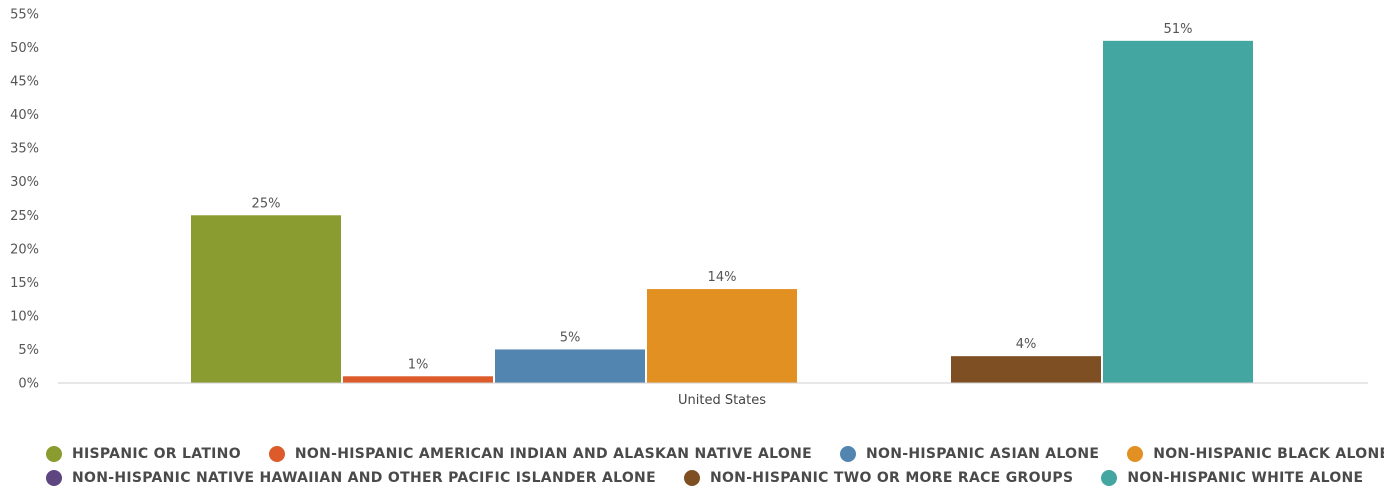  I want to click on legend-label: HISPANIC OR LATINO, so click(156, 454).